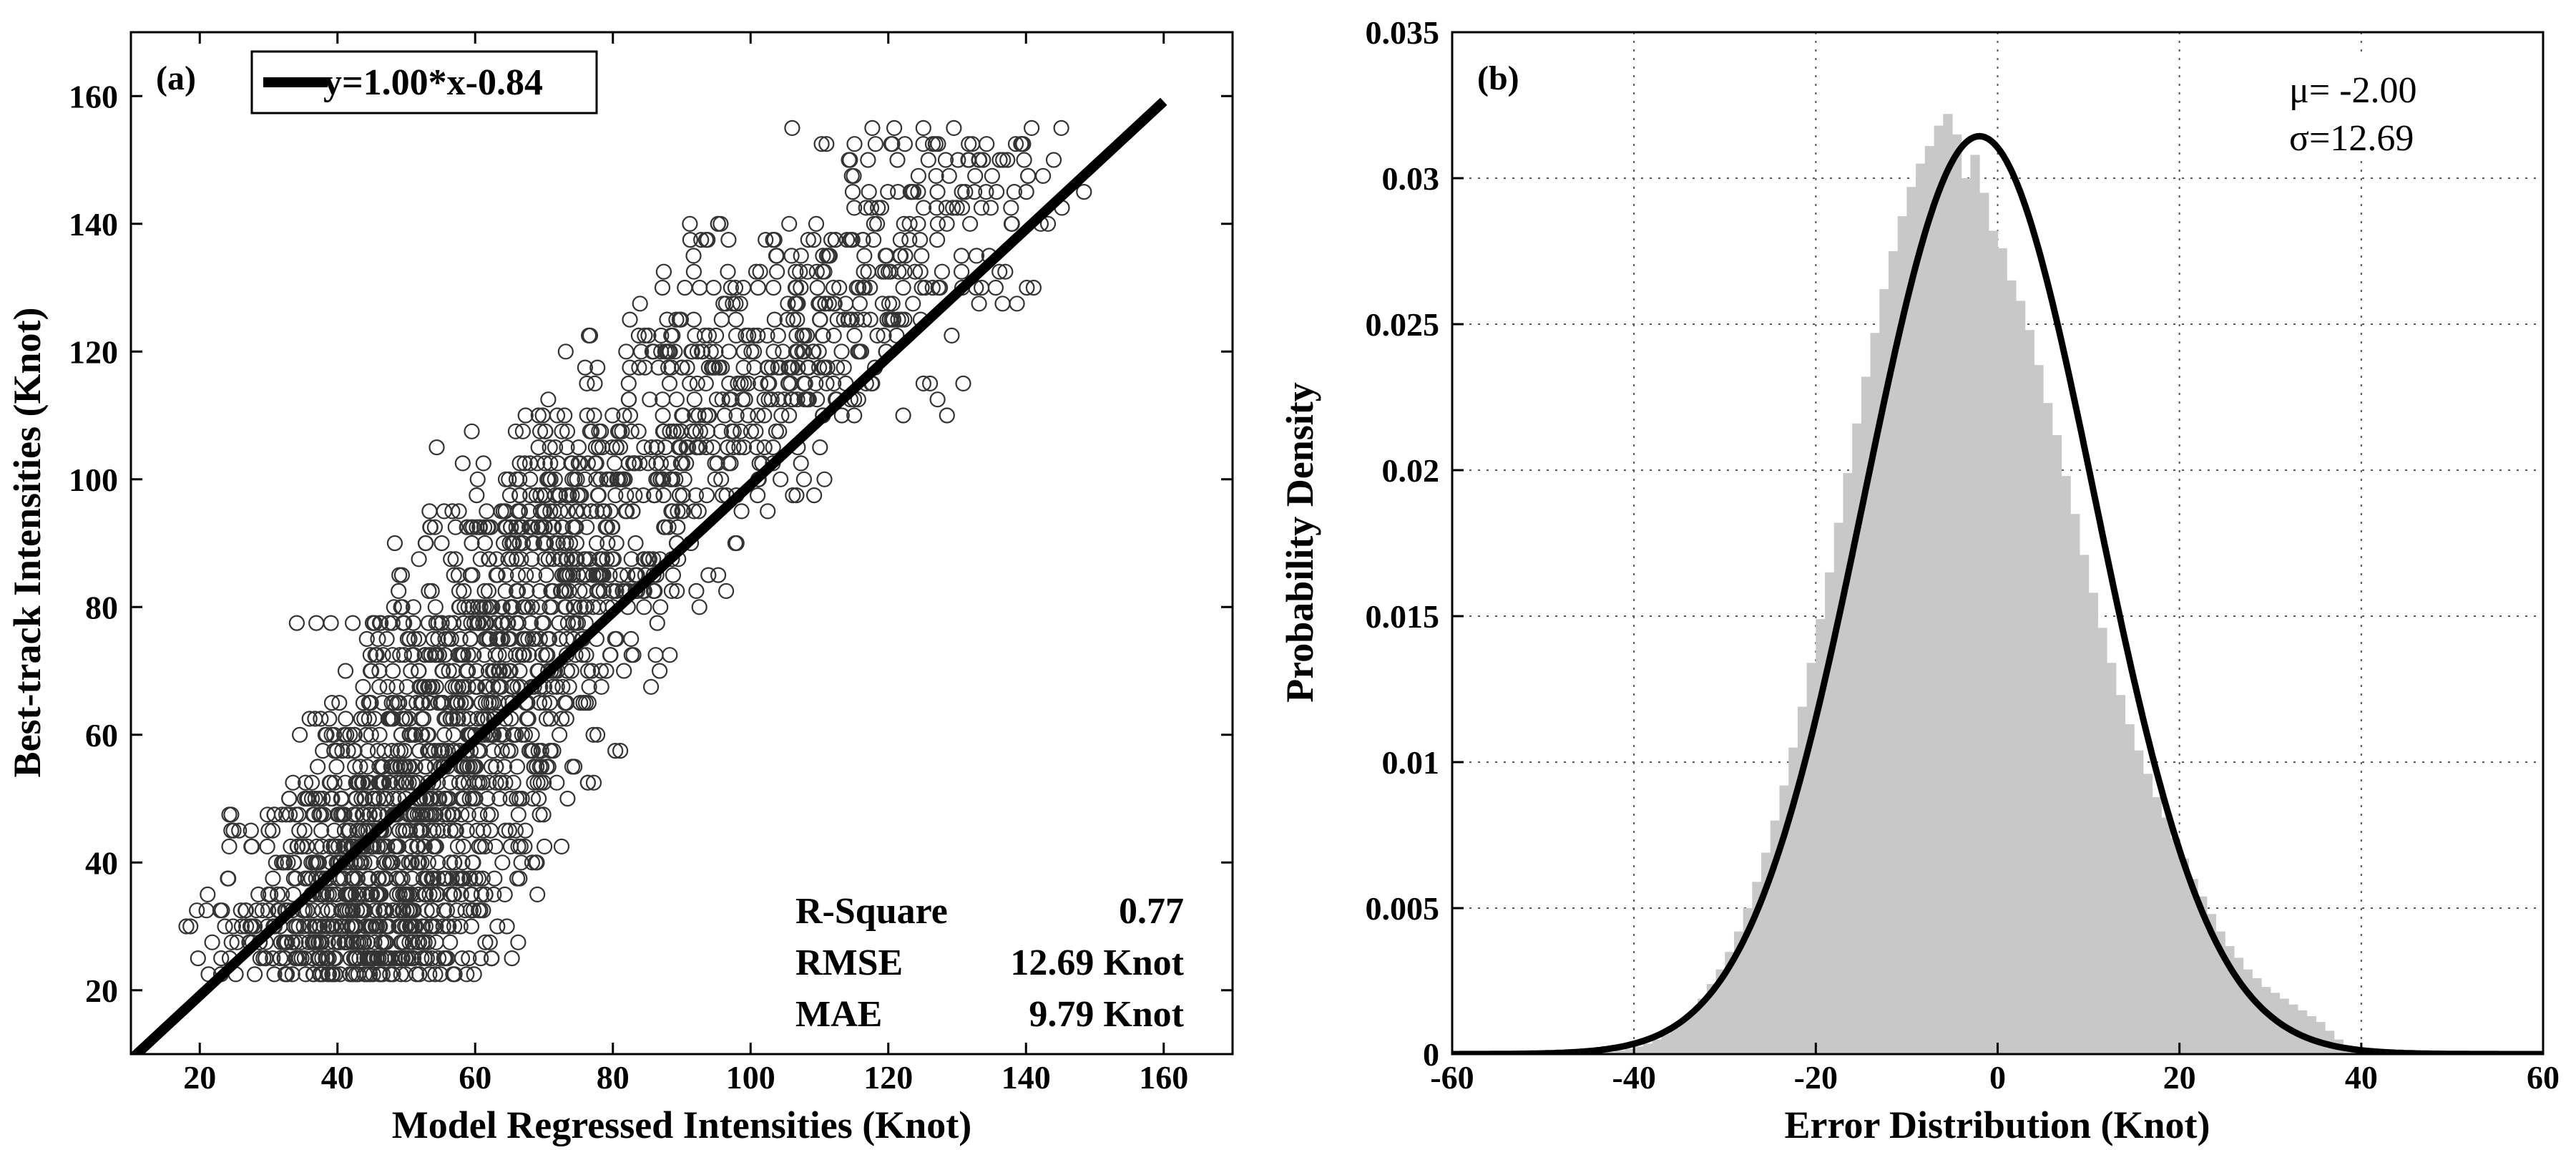 The height and width of the screenshot is (1150, 2576). I want to click on y-tick-label-b: 0.035, so click(1403, 32).